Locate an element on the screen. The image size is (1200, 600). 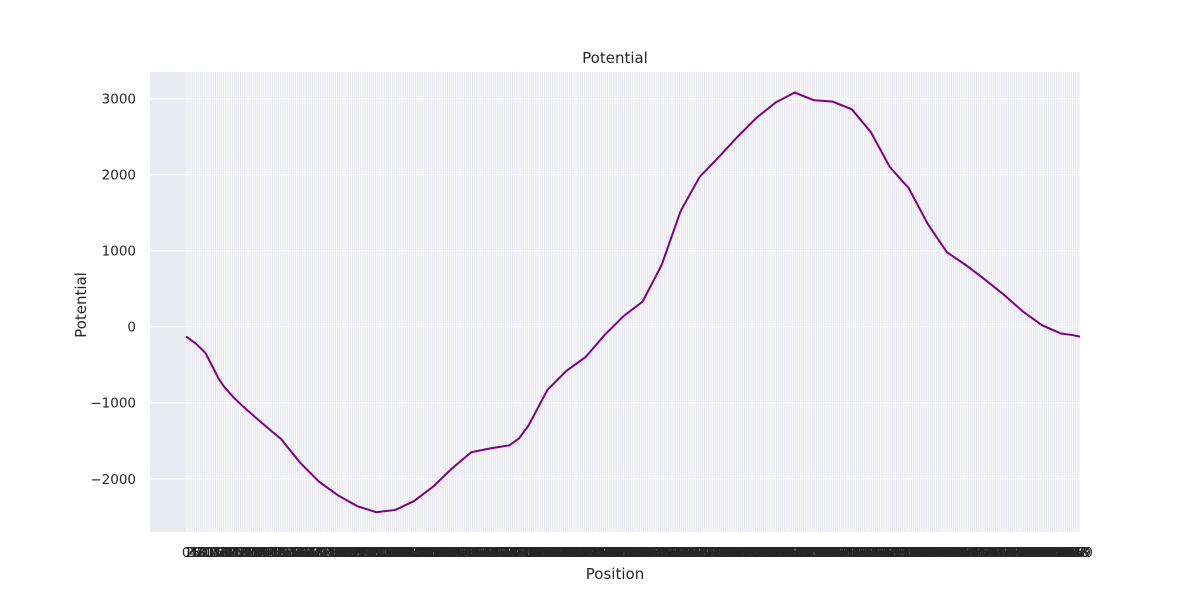
x-tick-label: 370 is located at coordinates (890, 553).